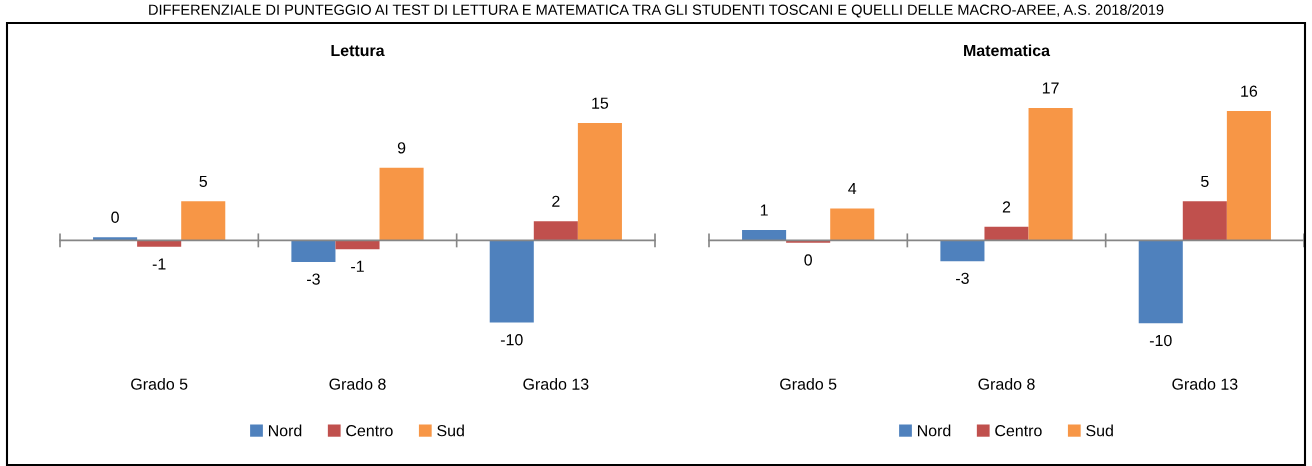  I want to click on data-label: 4, so click(852, 189).